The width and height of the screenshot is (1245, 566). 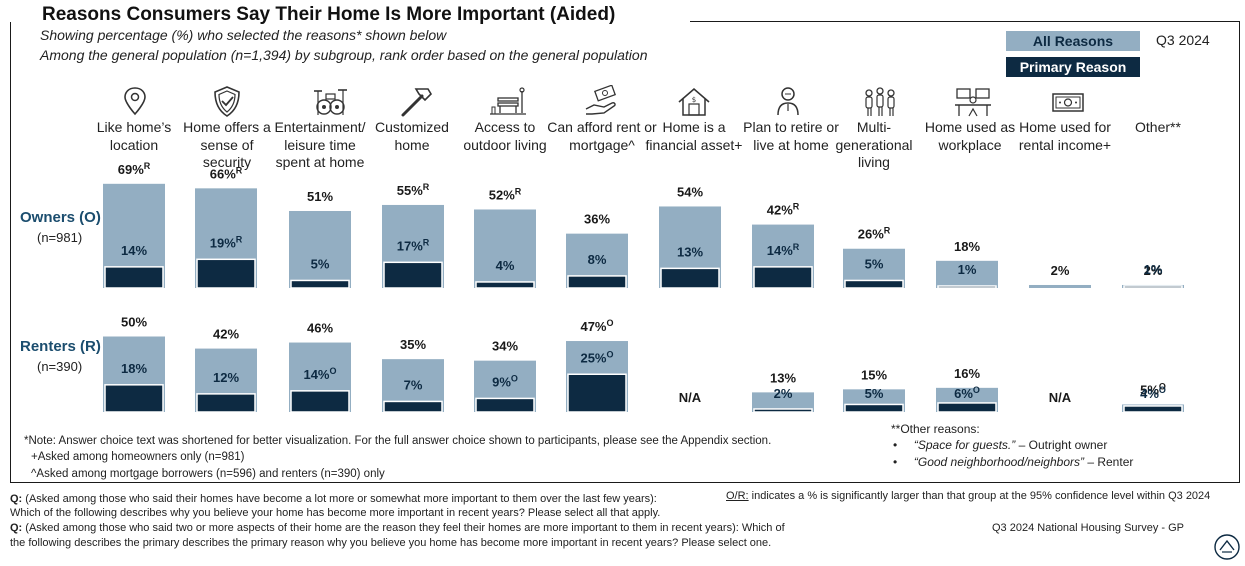 What do you see at coordinates (791, 136) in the screenshot?
I see `category-label-retire: Plan to retire or live at home` at bounding box center [791, 136].